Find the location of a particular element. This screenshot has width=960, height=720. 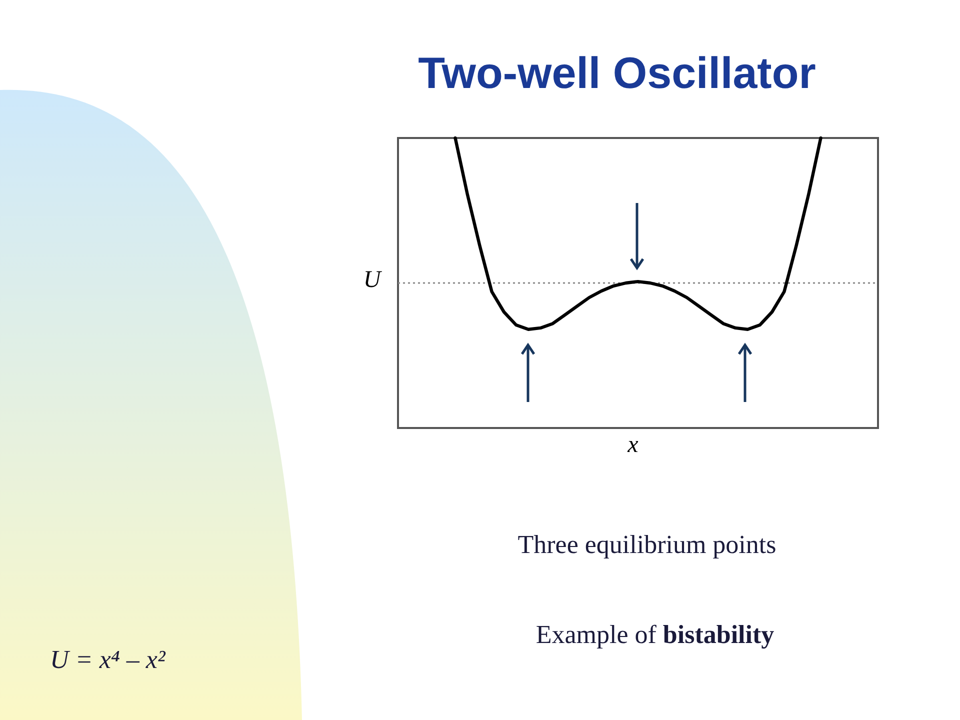

text: Example of bistability is located at coordinates (655, 634).